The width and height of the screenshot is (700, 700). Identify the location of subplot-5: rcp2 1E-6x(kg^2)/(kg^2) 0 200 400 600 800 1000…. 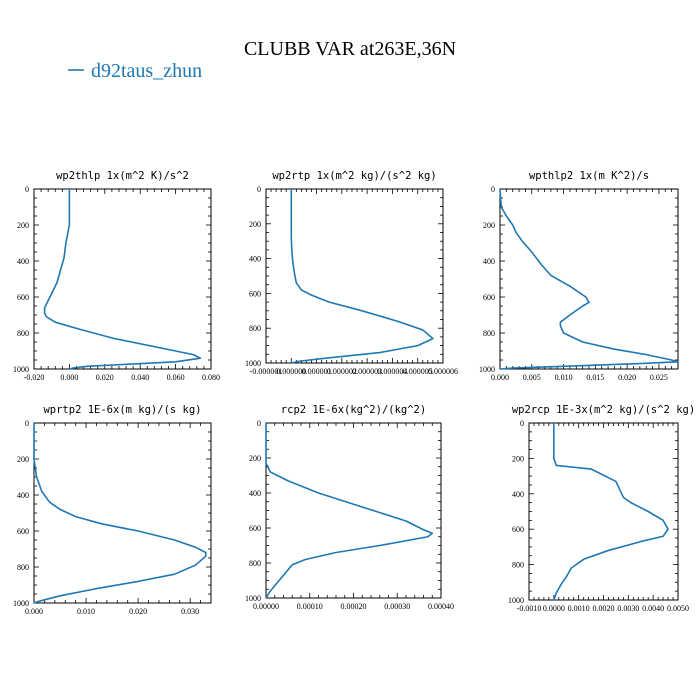
(349, 507).